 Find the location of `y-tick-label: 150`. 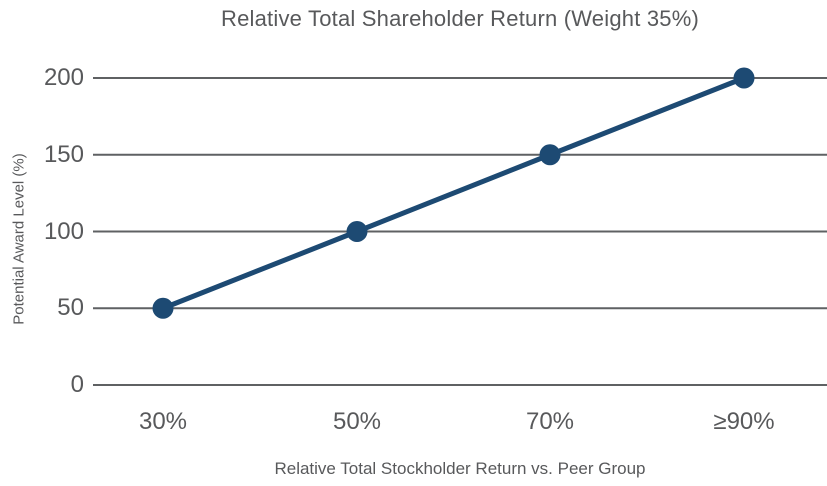

y-tick-label: 150 is located at coordinates (63, 154).